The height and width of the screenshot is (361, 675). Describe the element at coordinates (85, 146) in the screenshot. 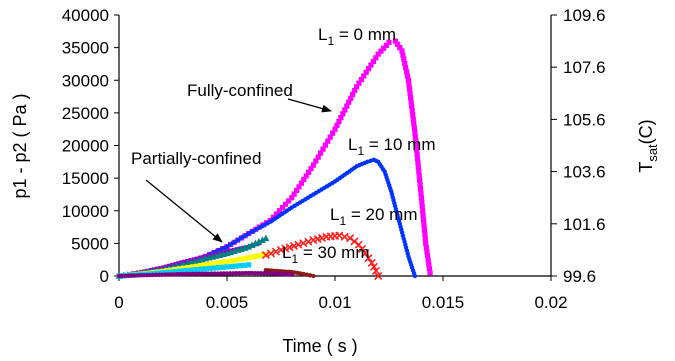

I see `y-tick-label: 20000` at that location.